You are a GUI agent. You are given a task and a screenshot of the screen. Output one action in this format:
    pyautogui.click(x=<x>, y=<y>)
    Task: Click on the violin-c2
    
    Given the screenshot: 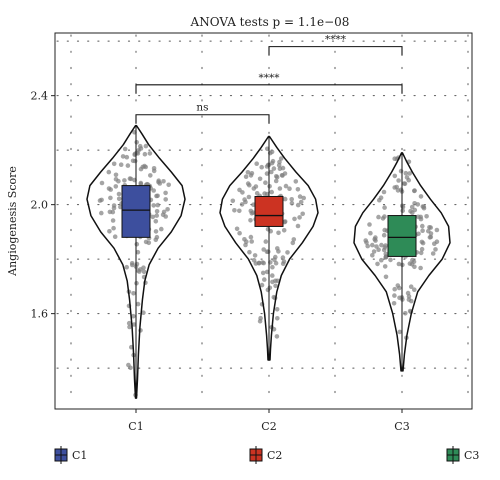 What is the action you would take?
    pyautogui.click(x=269, y=248)
    